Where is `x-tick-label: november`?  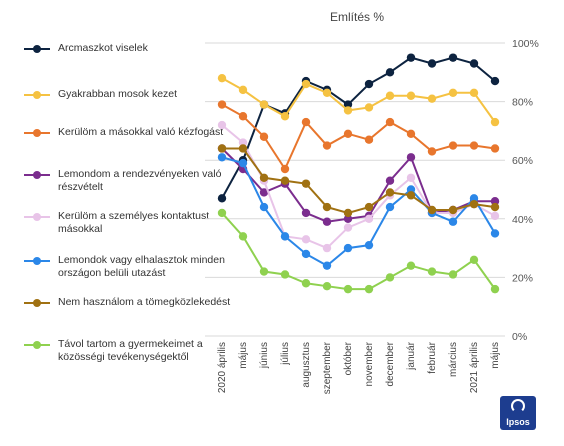
x-tick-label: november is located at coordinates (369, 363).